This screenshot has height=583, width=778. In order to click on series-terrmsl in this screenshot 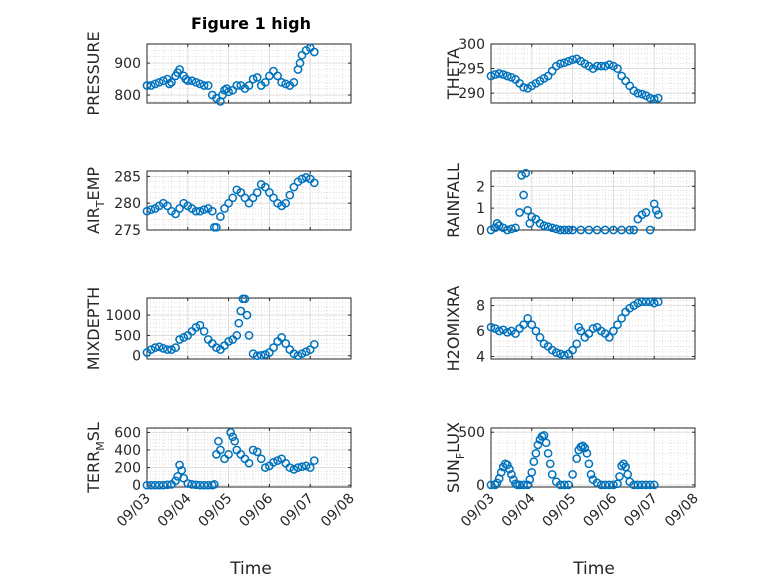, I will do `click(230, 459)`.